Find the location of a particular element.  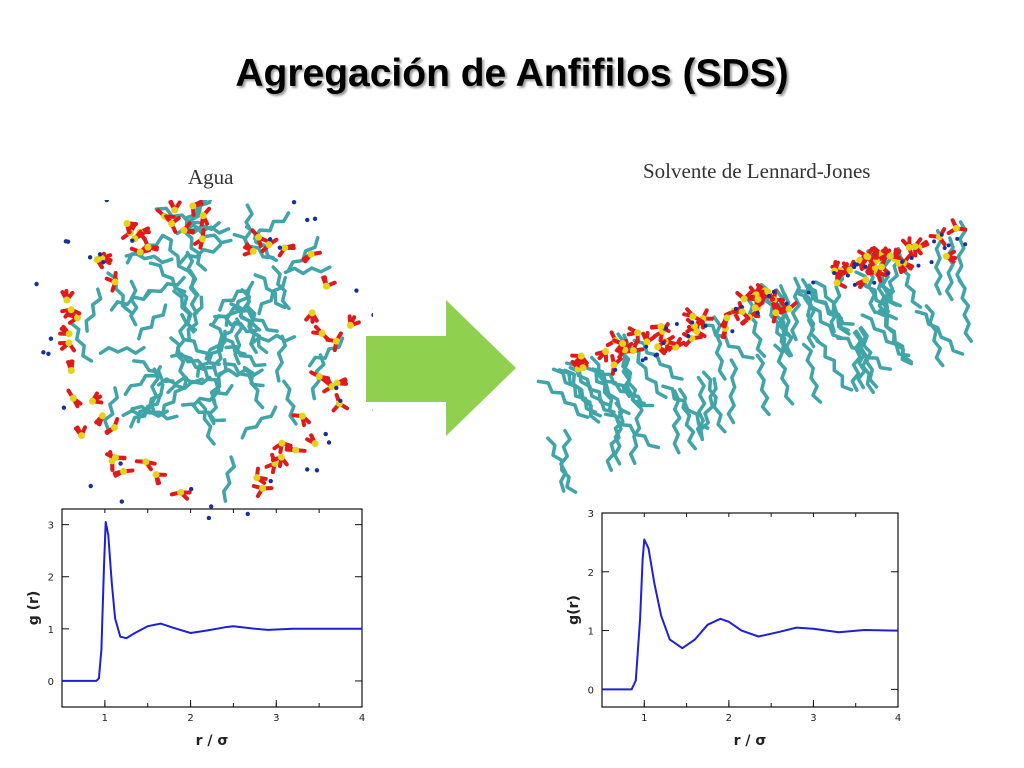

gr-curve is located at coordinates (750, 614).